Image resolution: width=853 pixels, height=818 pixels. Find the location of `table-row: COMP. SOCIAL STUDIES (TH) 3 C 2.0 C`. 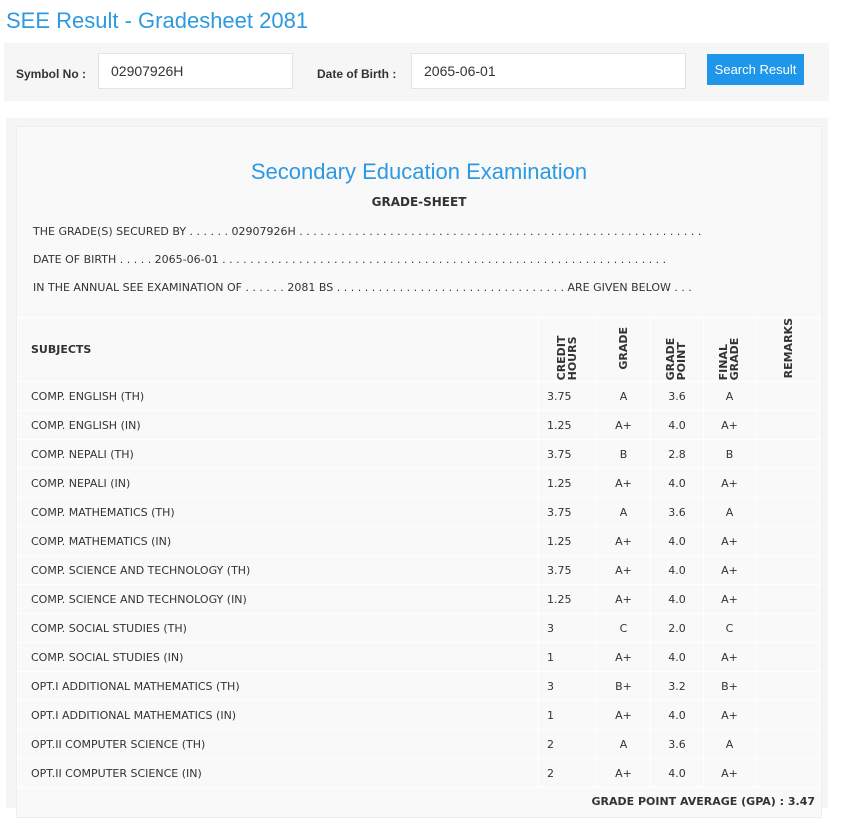

table-row: COMP. SOCIAL STUDIES (TH) 3 C 2.0 C is located at coordinates (419, 628).